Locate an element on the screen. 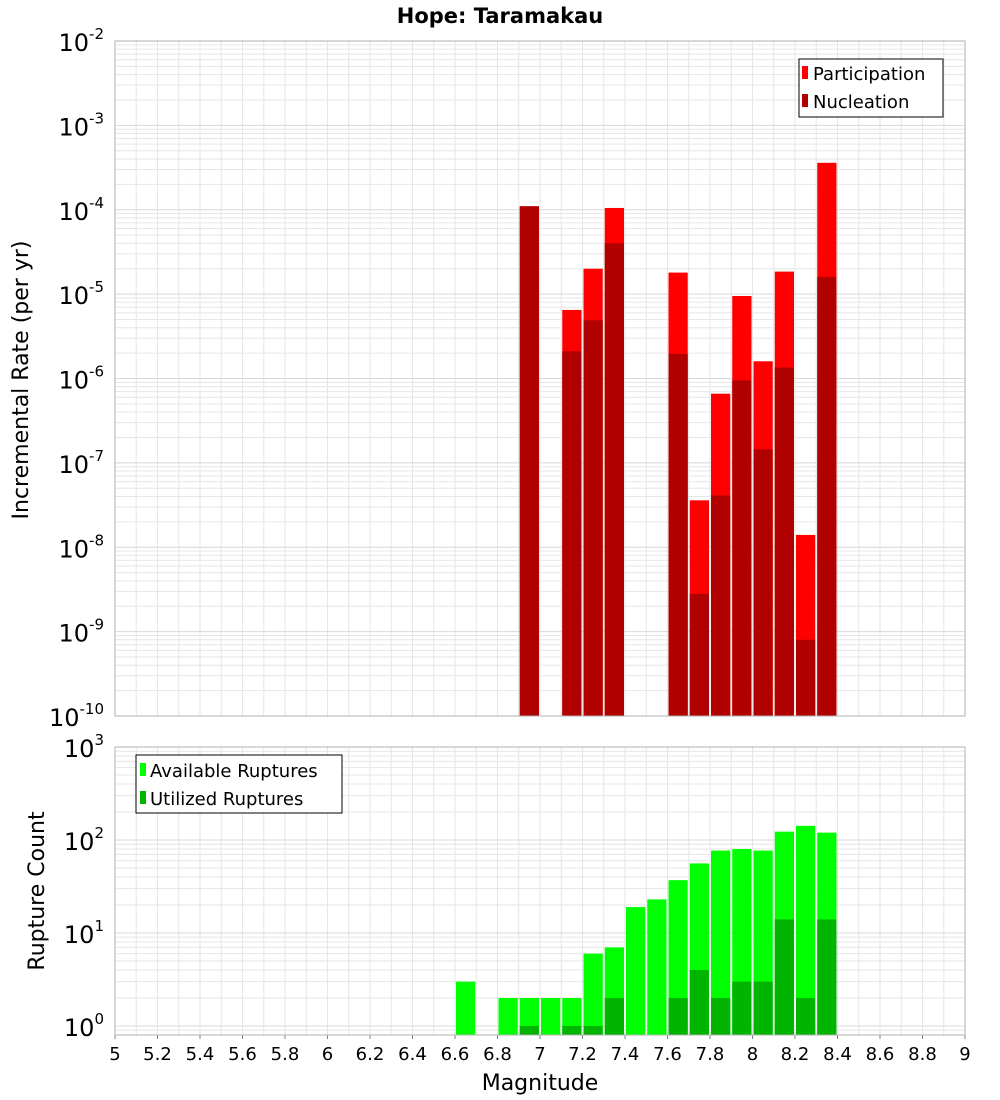 The height and width of the screenshot is (1100, 1000). x-tick-label: 5.6 is located at coordinates (242, 1054).